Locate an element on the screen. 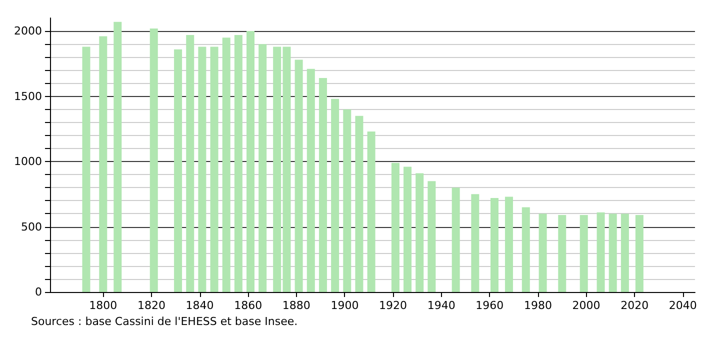 This screenshot has width=710, height=340. x-tick-label: 1800 is located at coordinates (103, 305).